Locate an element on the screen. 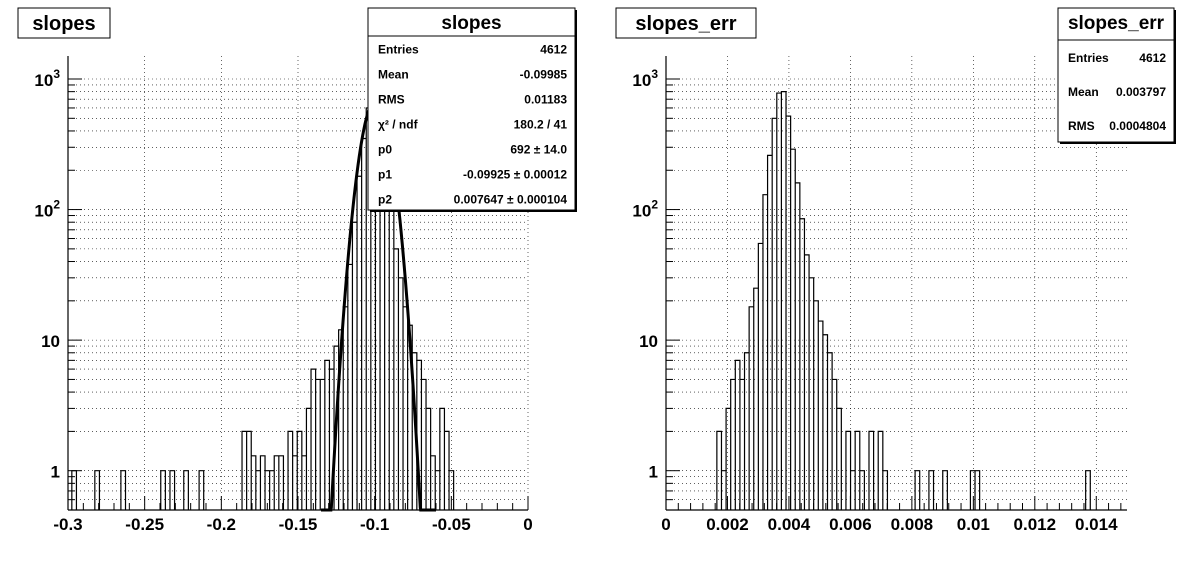 The width and height of the screenshot is (1196, 572). x-tick-label: 0.004 is located at coordinates (789, 524).